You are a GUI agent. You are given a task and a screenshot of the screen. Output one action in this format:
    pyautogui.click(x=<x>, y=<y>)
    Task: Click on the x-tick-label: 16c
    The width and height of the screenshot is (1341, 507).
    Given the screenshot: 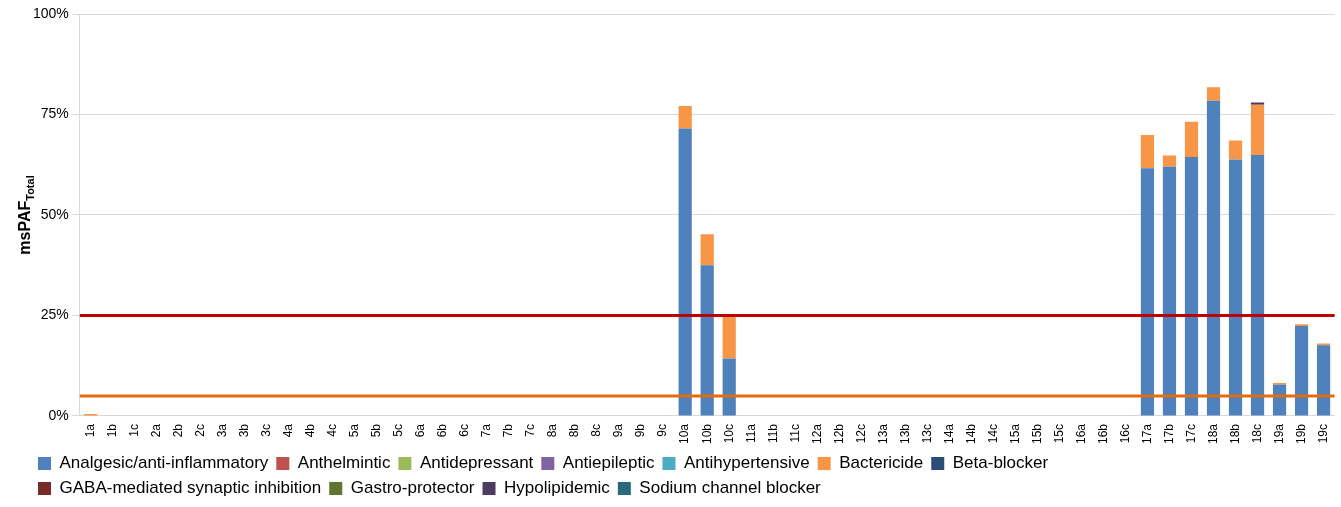 What is the action you would take?
    pyautogui.click(x=1124, y=433)
    